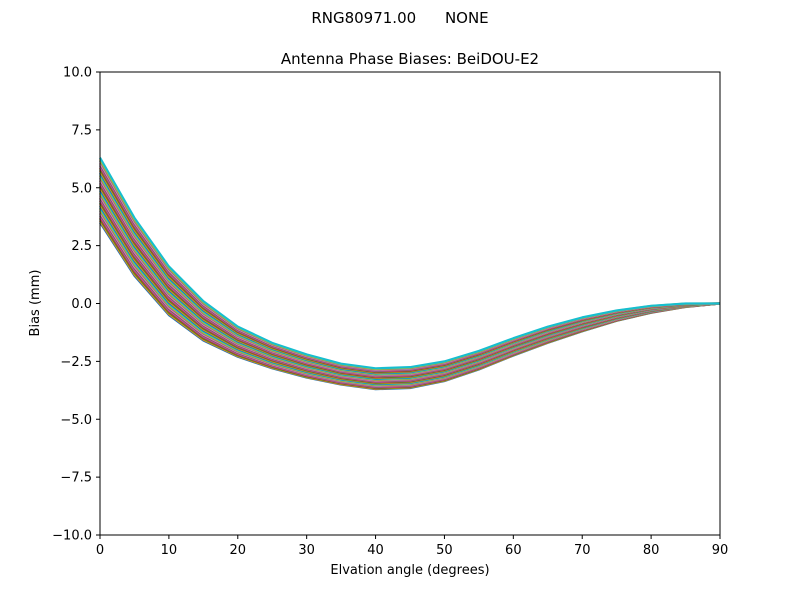 The image size is (800, 600). I want to click on y-tick-label: 2.5, so click(81, 246).